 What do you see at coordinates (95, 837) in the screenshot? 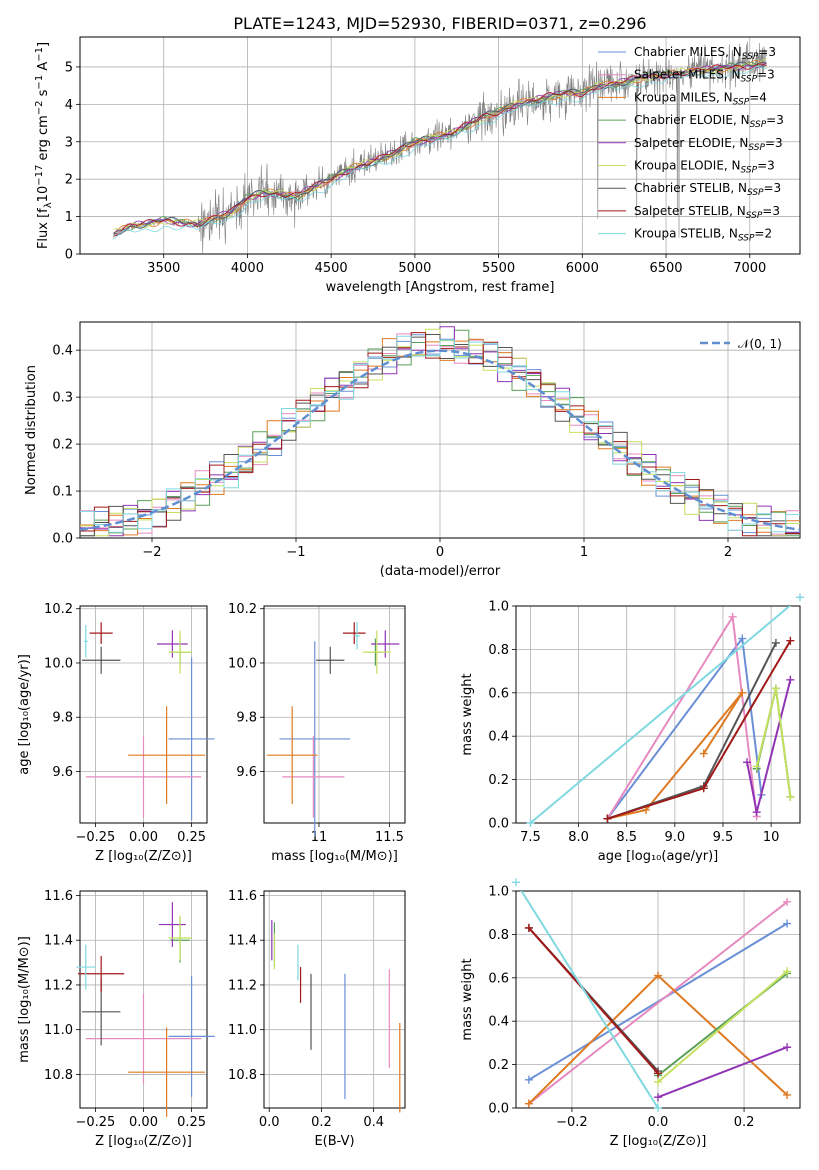
I see `x-tick-label: −0.25` at bounding box center [95, 837].